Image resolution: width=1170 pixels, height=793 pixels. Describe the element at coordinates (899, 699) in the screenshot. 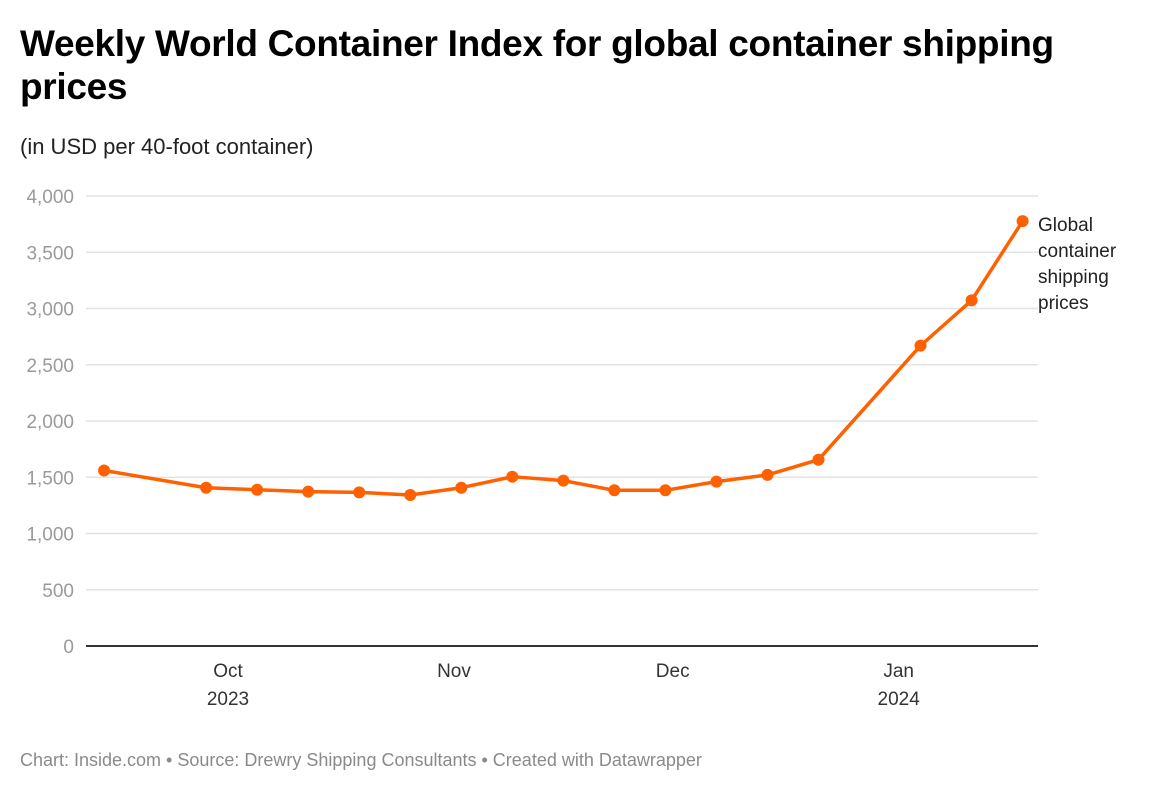

I see `x-tick-sublabel: 2024` at that location.